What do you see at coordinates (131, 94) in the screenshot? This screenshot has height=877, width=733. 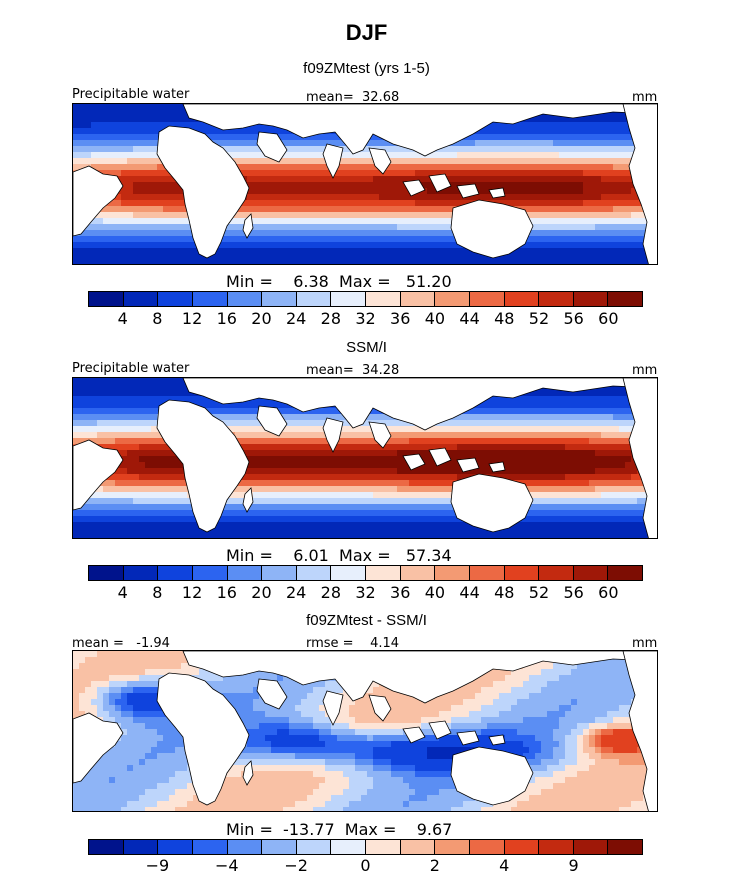 I see `panel-1-variable-label: Precipitable water` at bounding box center [131, 94].